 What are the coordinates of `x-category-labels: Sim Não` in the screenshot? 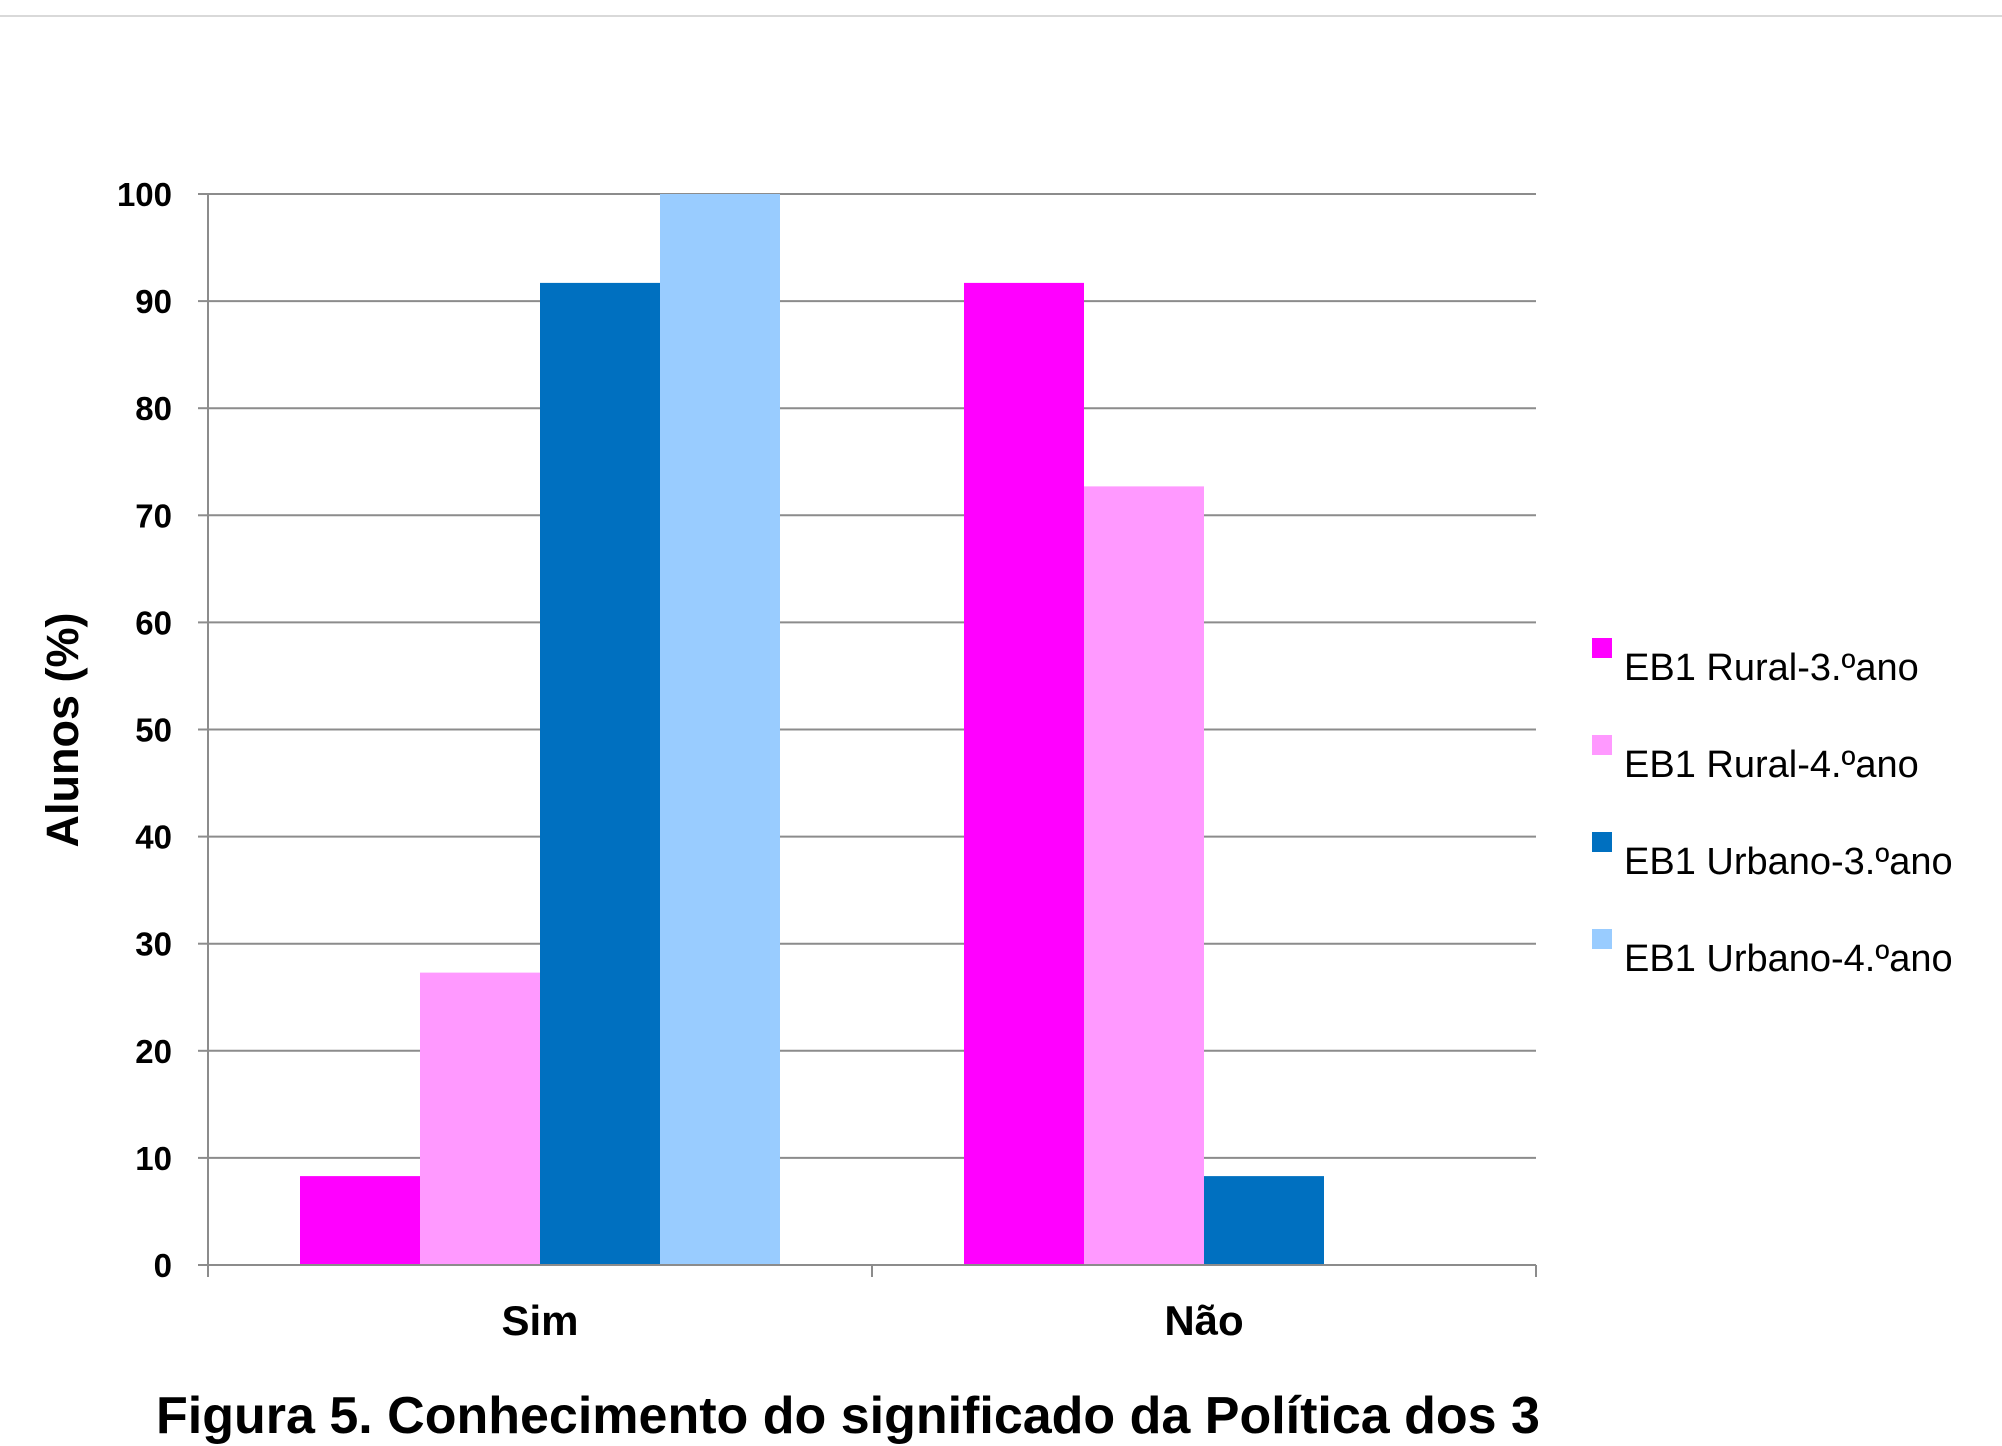 It's located at (872, 1320).